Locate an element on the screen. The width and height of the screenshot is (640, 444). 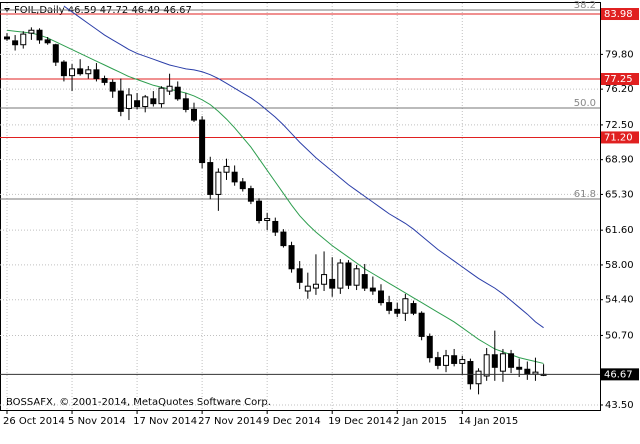
y-tick-label: 50.70 is located at coordinates (619, 335).